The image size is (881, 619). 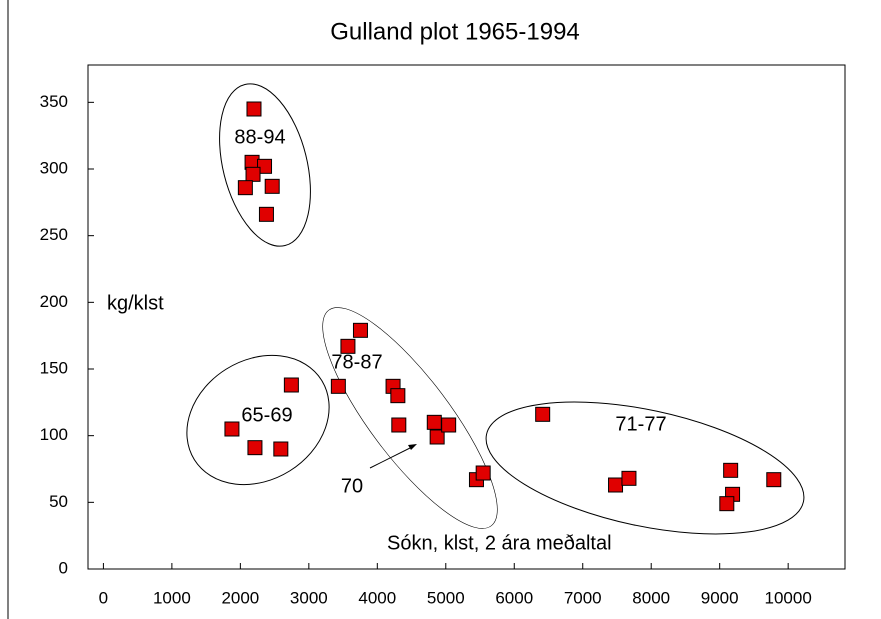 What do you see at coordinates (103, 597) in the screenshot?
I see `x-tick-label: 0` at bounding box center [103, 597].